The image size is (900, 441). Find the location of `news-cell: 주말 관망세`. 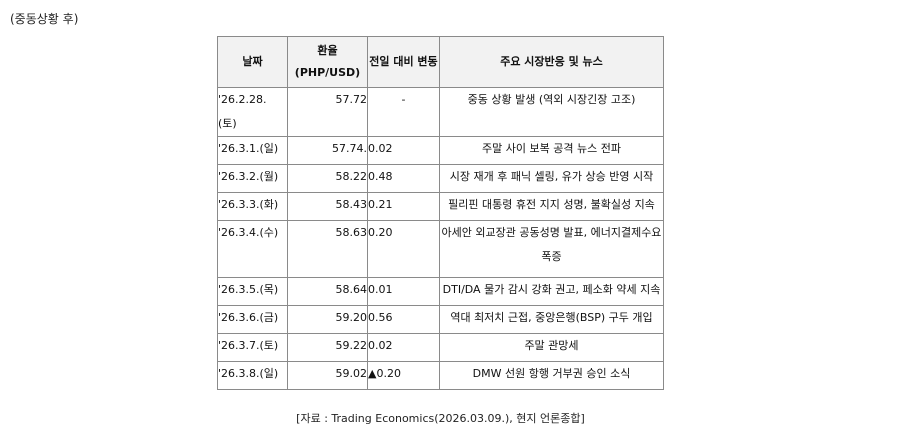

news-cell: 주말 관망세 is located at coordinates (551, 347).